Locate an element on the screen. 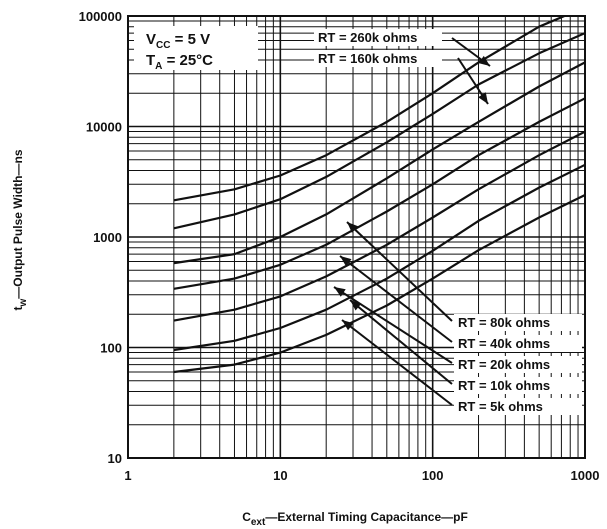 The width and height of the screenshot is (607, 529). series-label: RT = 40k ohms is located at coordinates (504, 343).